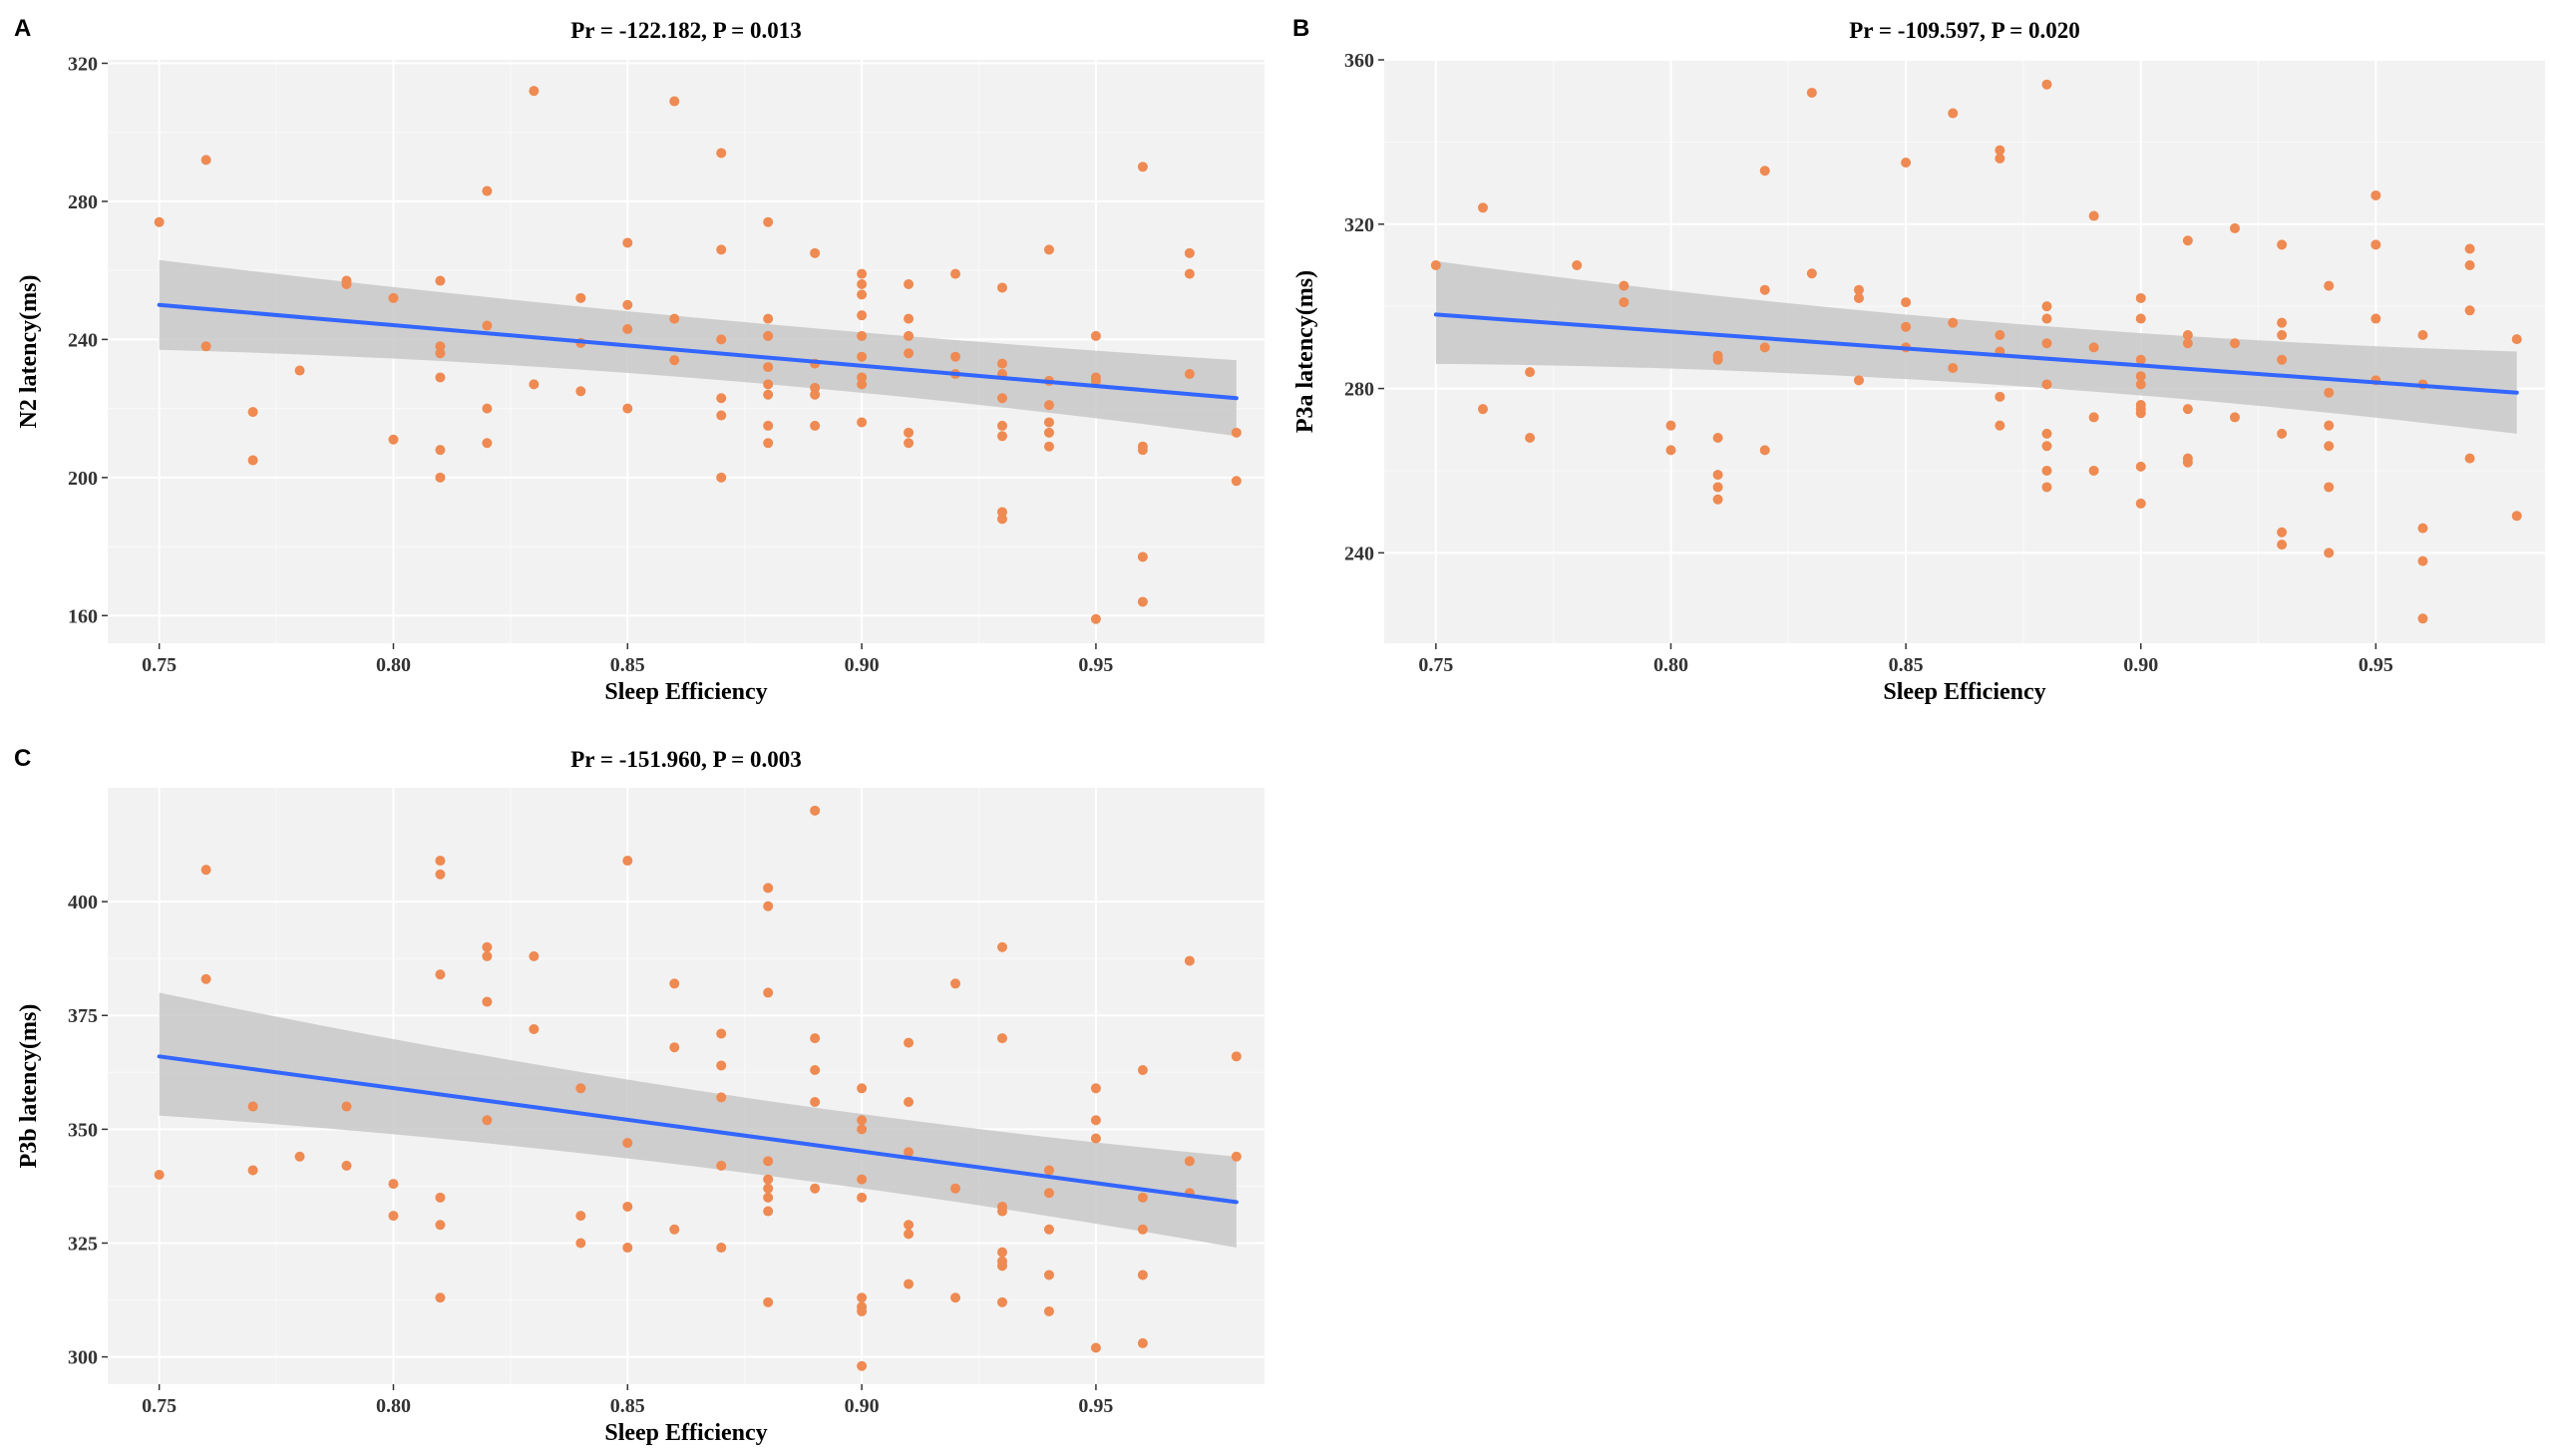  I want to click on chart-title: Pr = -109.597, P = 0.020, so click(1964, 30).